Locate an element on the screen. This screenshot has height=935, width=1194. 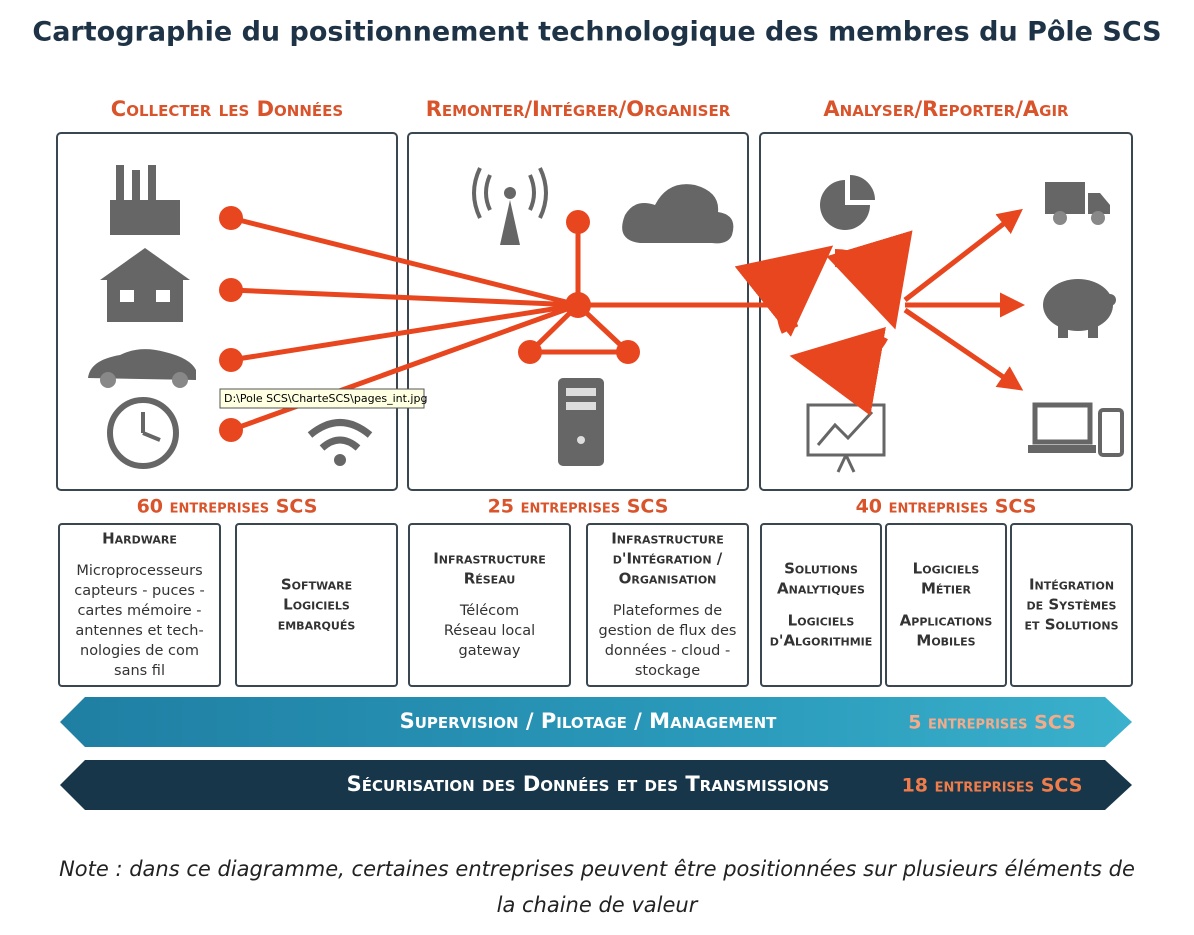
box-heading: embarqués is located at coordinates (317, 625).